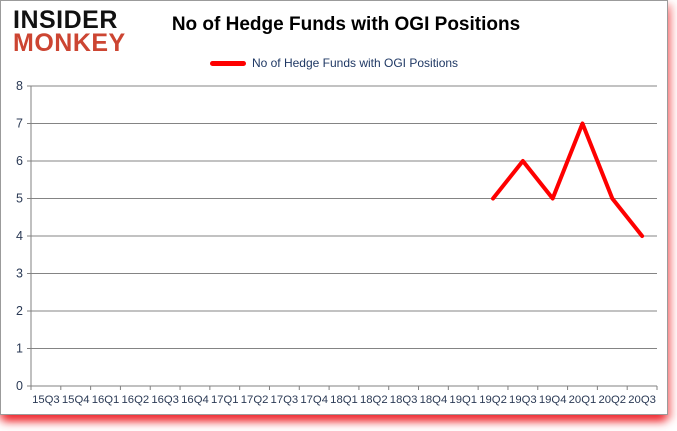 The width and height of the screenshot is (677, 431). I want to click on svg-text: 16Q3, so click(165, 400).